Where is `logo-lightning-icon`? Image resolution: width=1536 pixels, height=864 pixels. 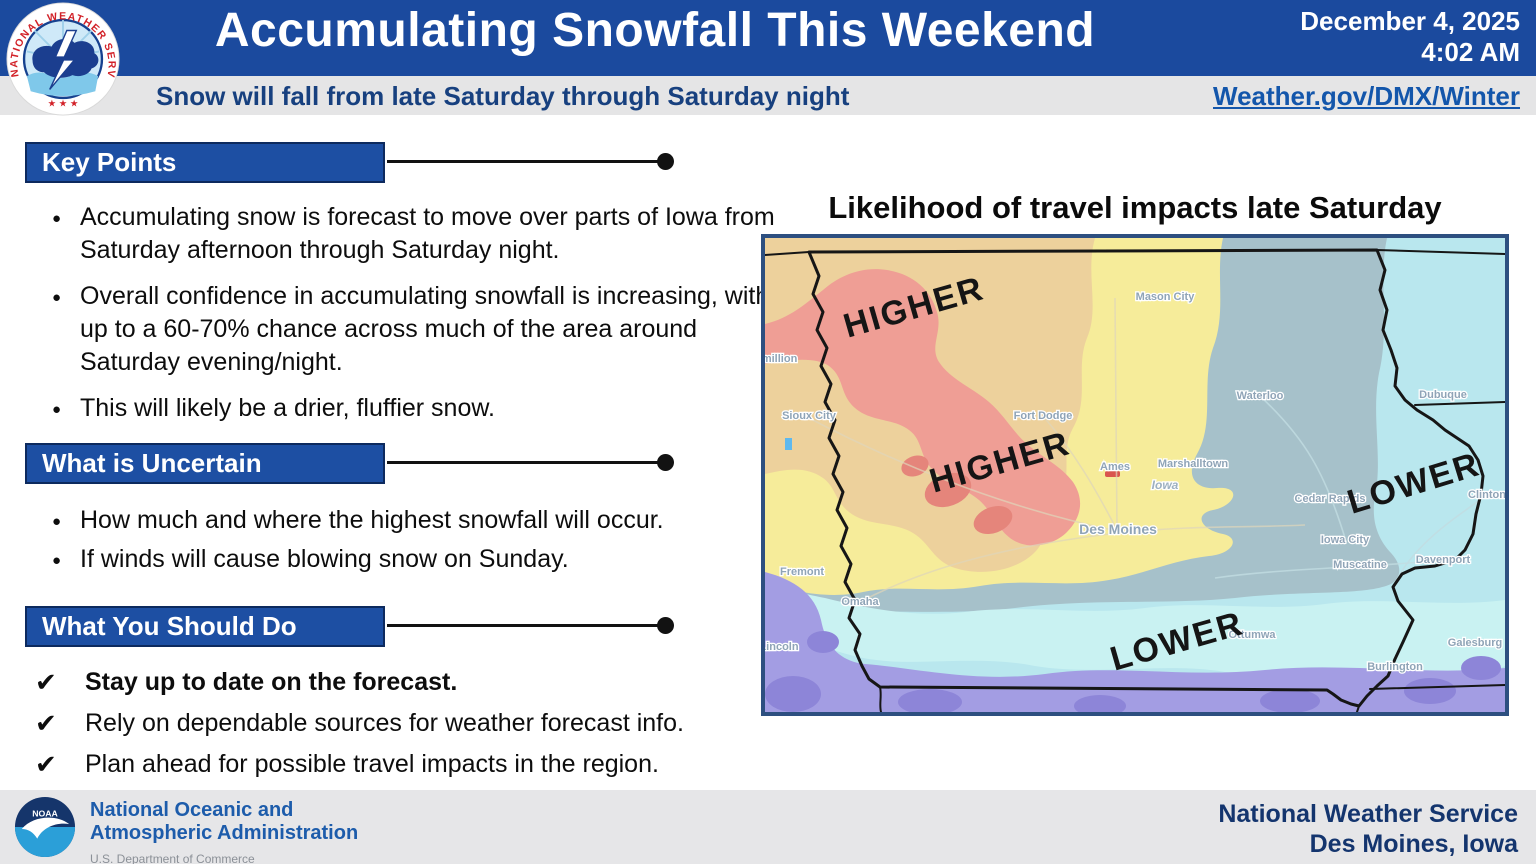 logo-lightning-icon is located at coordinates (63, 59).